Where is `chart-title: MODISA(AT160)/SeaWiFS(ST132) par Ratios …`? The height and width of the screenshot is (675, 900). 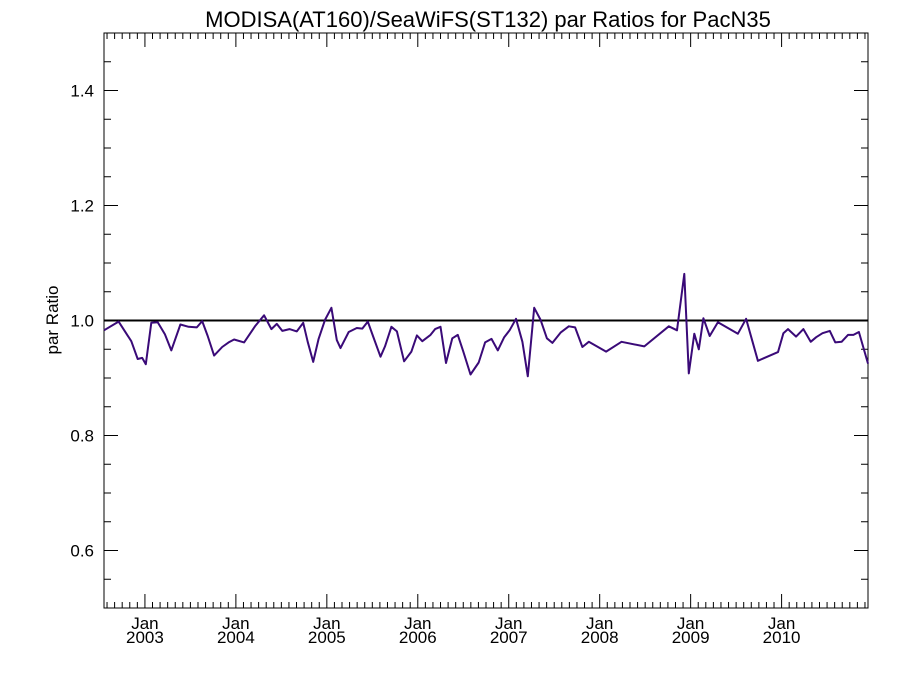 chart-title: MODISA(AT160)/SeaWiFS(ST132) par Ratios … is located at coordinates (488, 19).